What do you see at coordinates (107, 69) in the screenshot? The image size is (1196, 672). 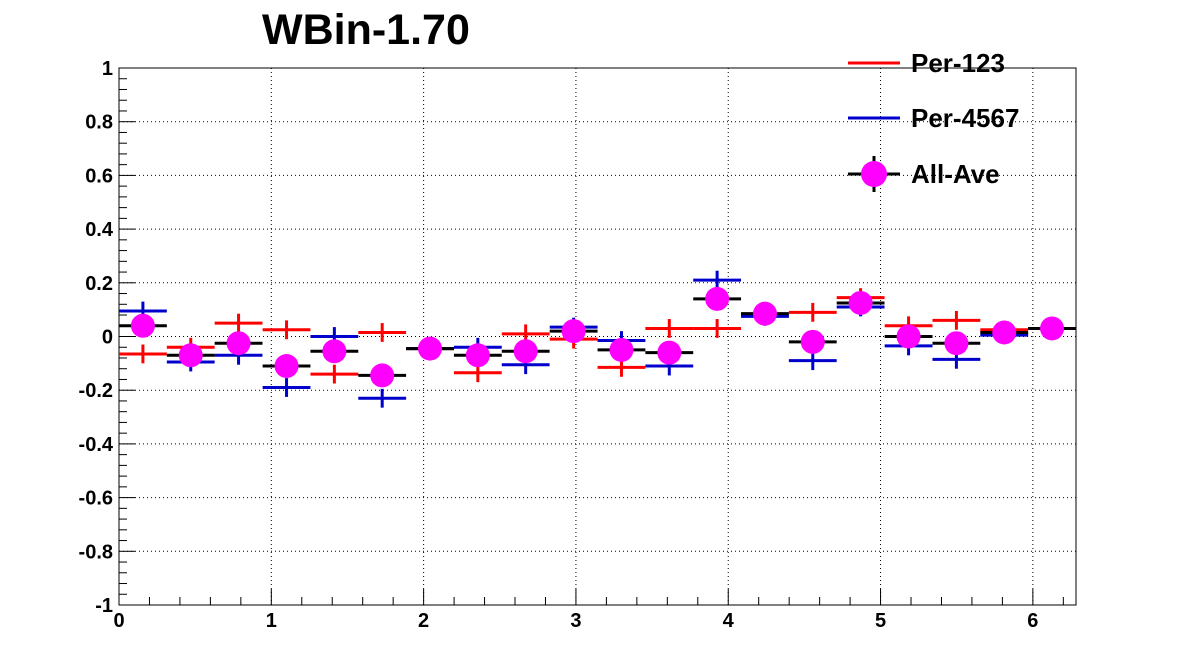 I see `y-tick-label: 1` at bounding box center [107, 69].